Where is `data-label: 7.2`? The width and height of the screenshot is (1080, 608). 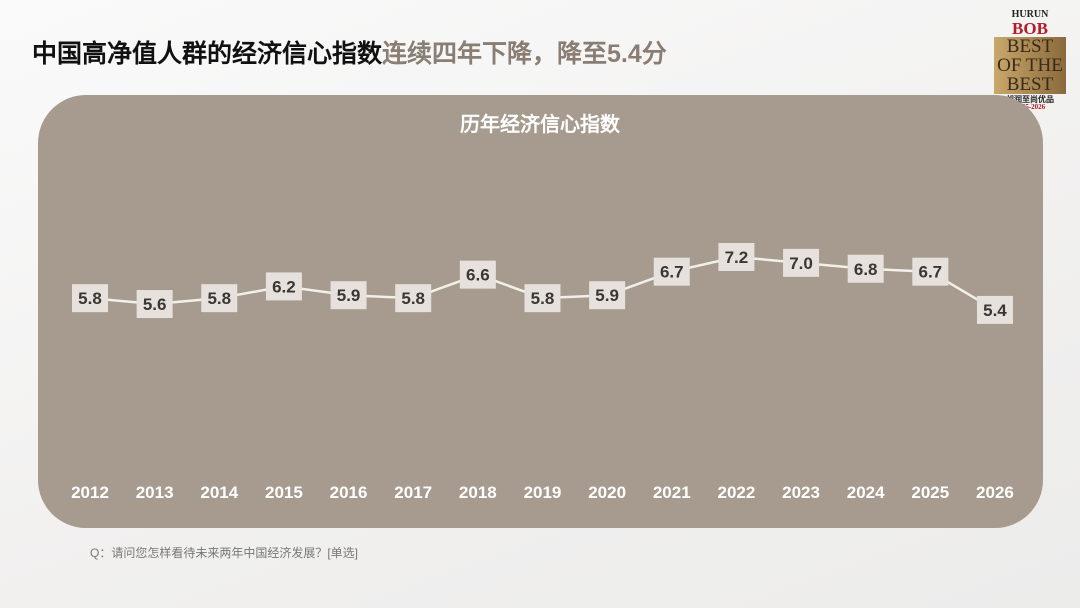 data-label: 7.2 is located at coordinates (737, 257).